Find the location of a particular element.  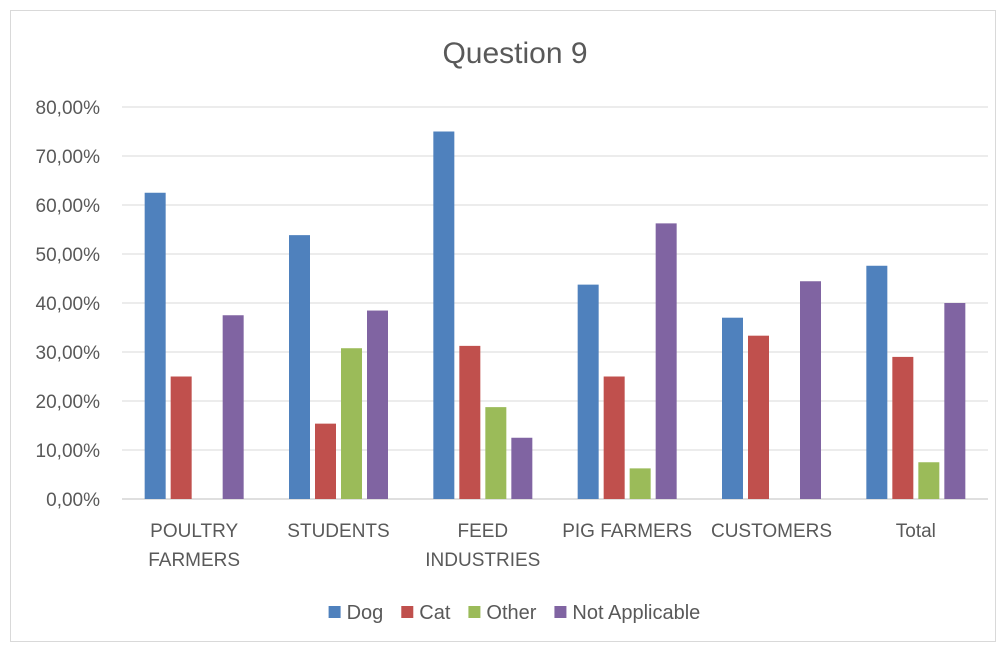

x-category-label: CUSTOMERS is located at coordinates (771, 531).